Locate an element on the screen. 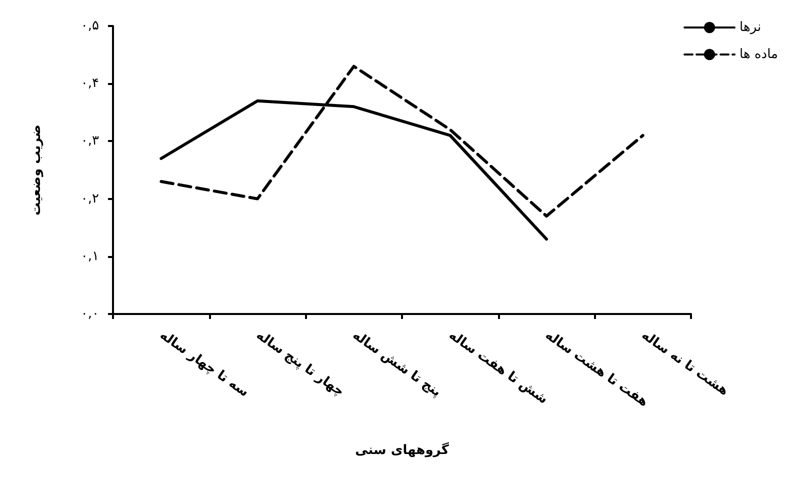 The height and width of the screenshot is (484, 799). x-tick-label: پنج تا شش ساله is located at coordinates (397, 364).